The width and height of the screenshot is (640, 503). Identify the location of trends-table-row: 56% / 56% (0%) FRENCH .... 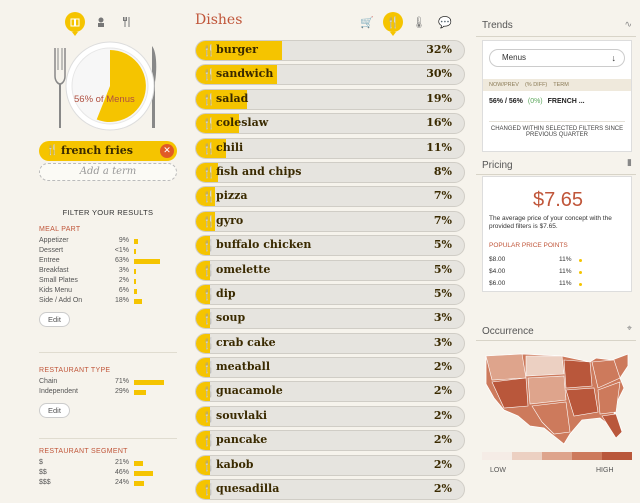
(537, 101).